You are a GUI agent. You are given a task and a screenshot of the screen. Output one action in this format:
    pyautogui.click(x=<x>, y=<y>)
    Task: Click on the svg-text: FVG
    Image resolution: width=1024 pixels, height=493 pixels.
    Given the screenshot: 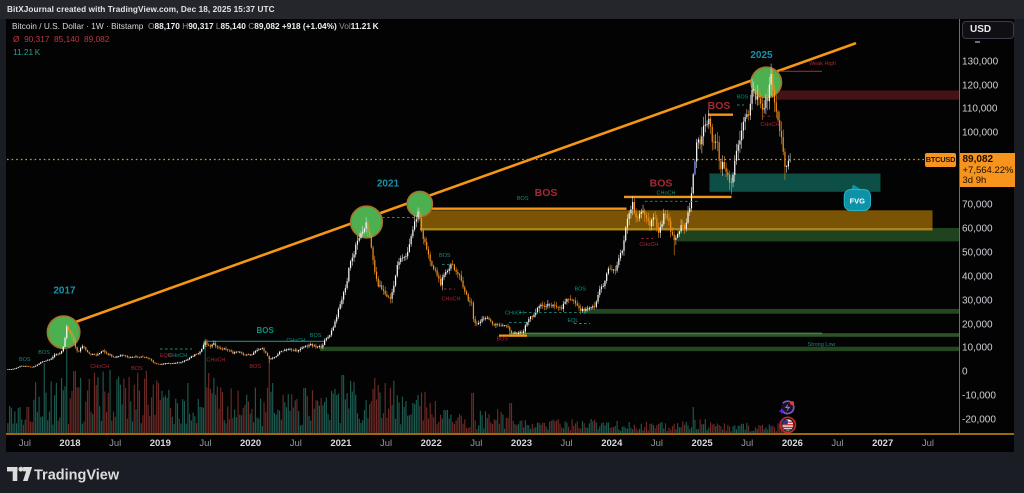 What is the action you would take?
    pyautogui.click(x=858, y=200)
    